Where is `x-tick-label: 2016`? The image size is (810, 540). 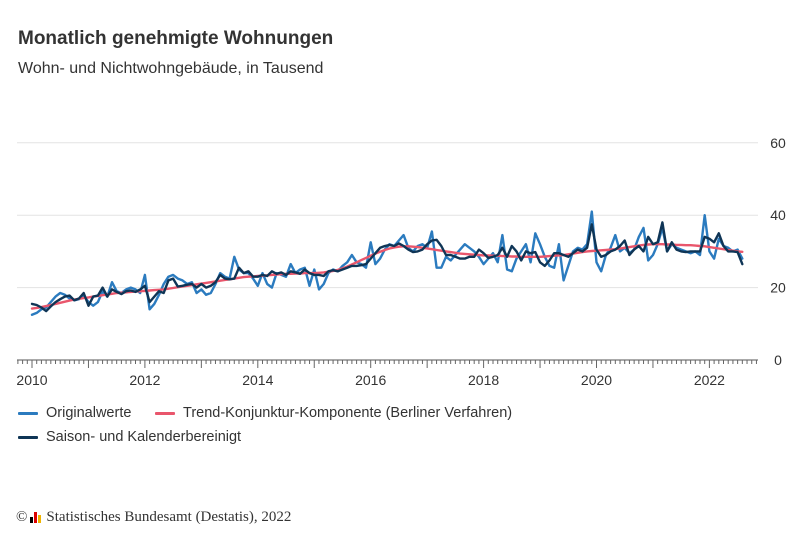
x-tick-label: 2016 is located at coordinates (370, 380).